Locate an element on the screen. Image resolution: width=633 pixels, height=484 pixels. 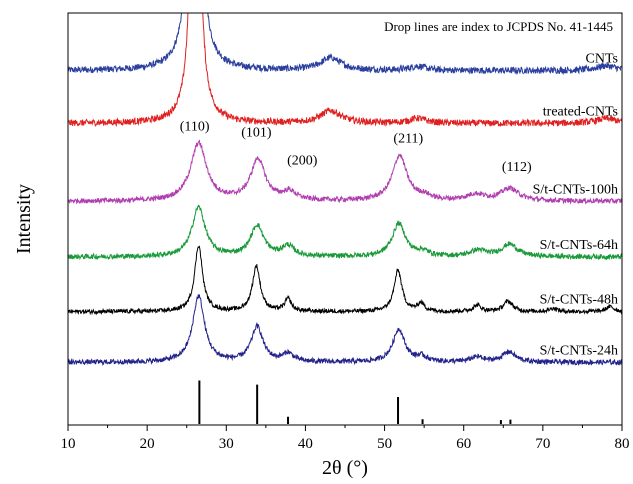
series-line-cnts is located at coordinates (345, 44).